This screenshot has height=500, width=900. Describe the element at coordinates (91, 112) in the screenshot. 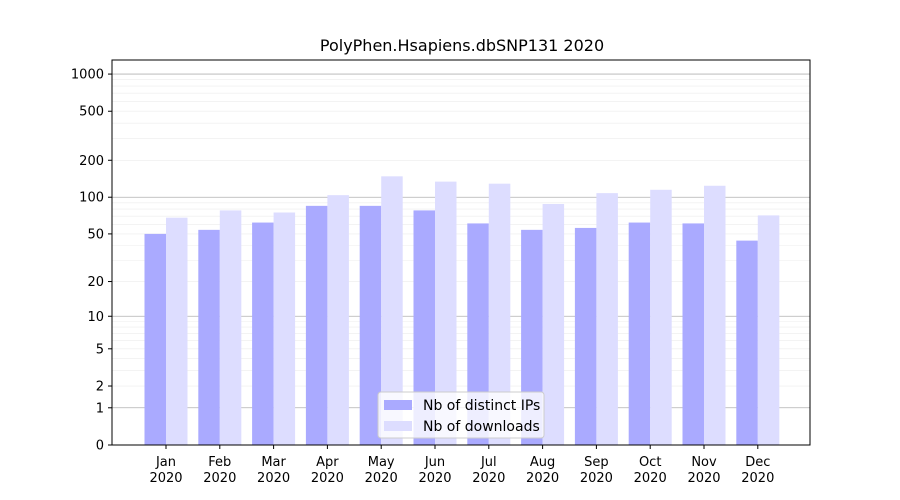

I see `y-tick-label: 500` at that location.